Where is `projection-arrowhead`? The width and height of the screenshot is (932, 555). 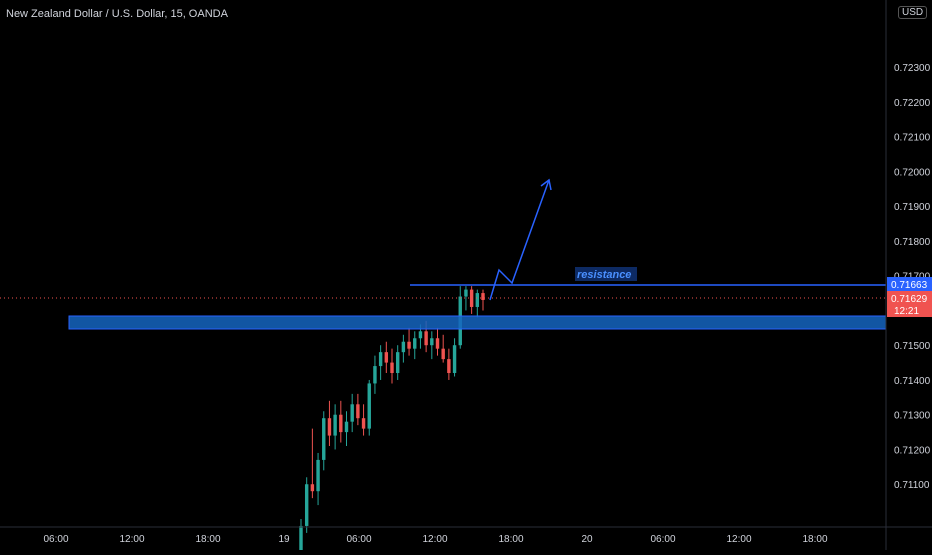
projection-arrowhead is located at coordinates (546, 184).